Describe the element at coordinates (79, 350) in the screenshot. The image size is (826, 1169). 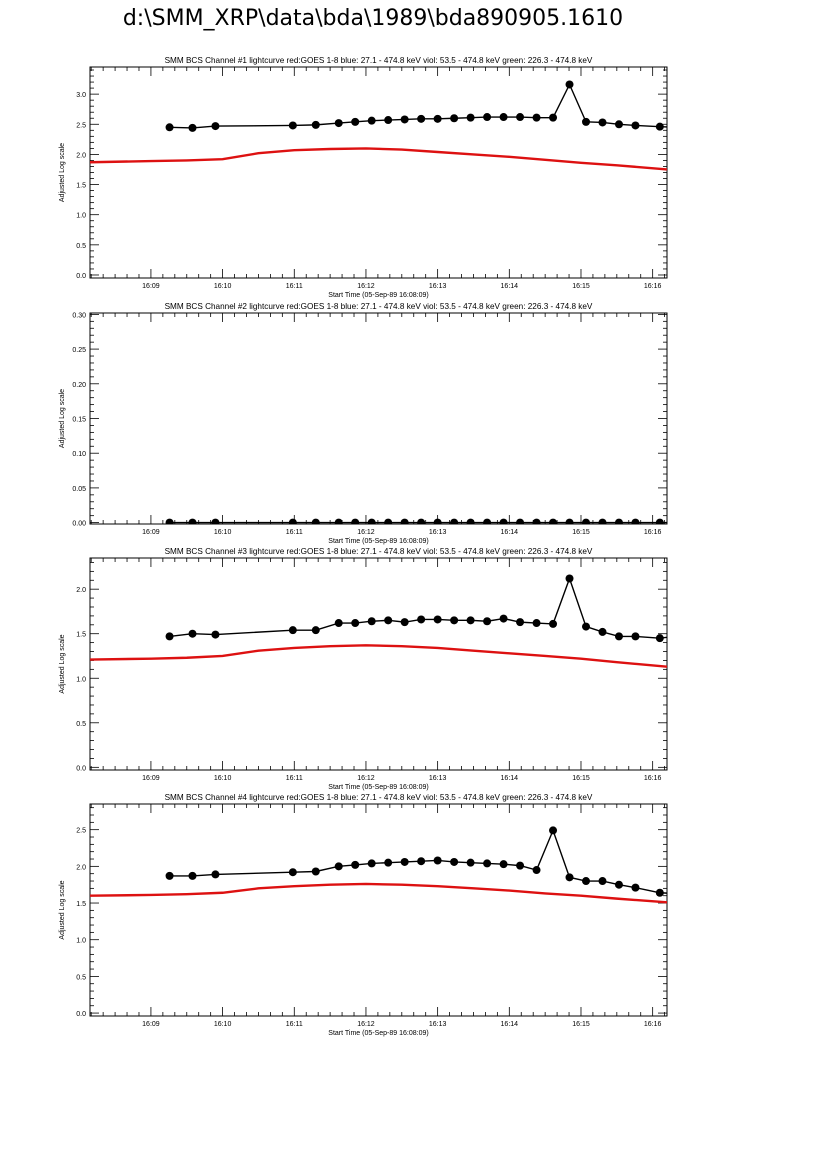
I see `y-tick-label: 0.25` at that location.